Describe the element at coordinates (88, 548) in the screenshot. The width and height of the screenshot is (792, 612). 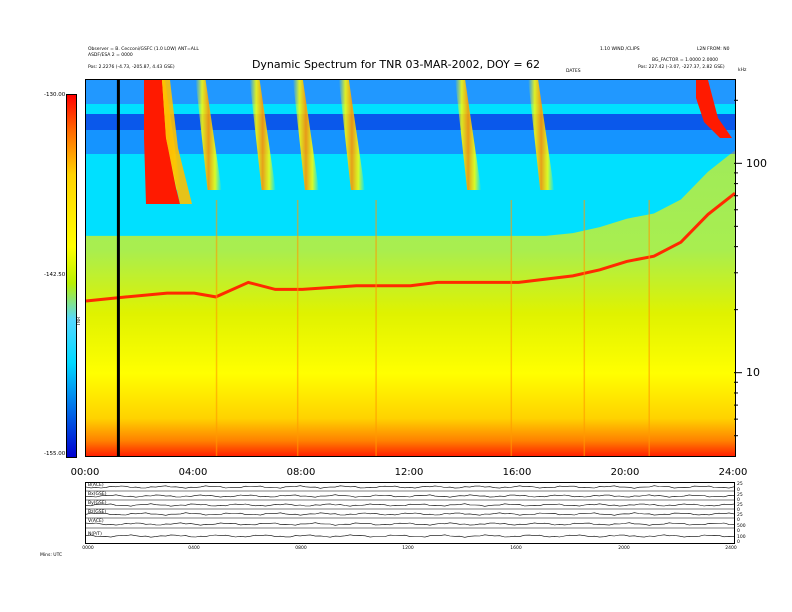
I see `panel-x-tick-0000: 0000` at that location.